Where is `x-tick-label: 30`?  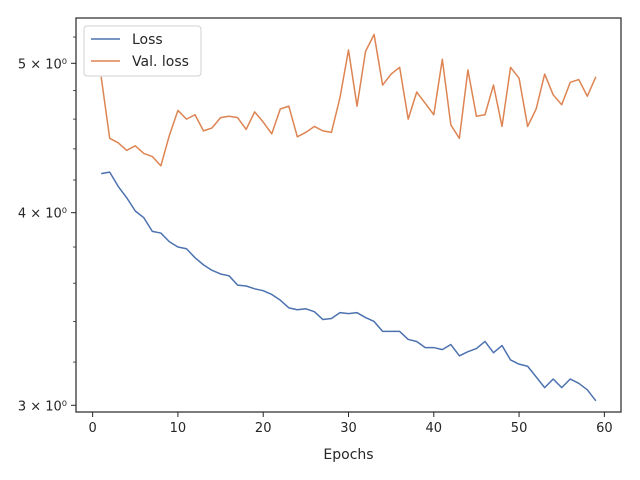 x-tick-label: 30 is located at coordinates (348, 428).